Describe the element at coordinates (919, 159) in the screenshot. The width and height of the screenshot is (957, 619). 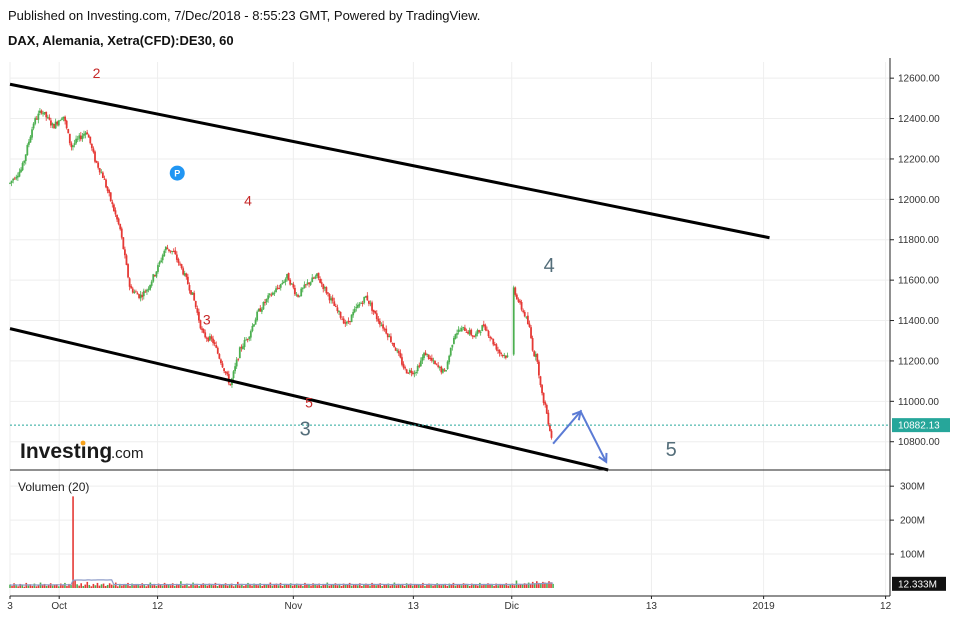
I see `price-tick-label: 12200.00` at that location.